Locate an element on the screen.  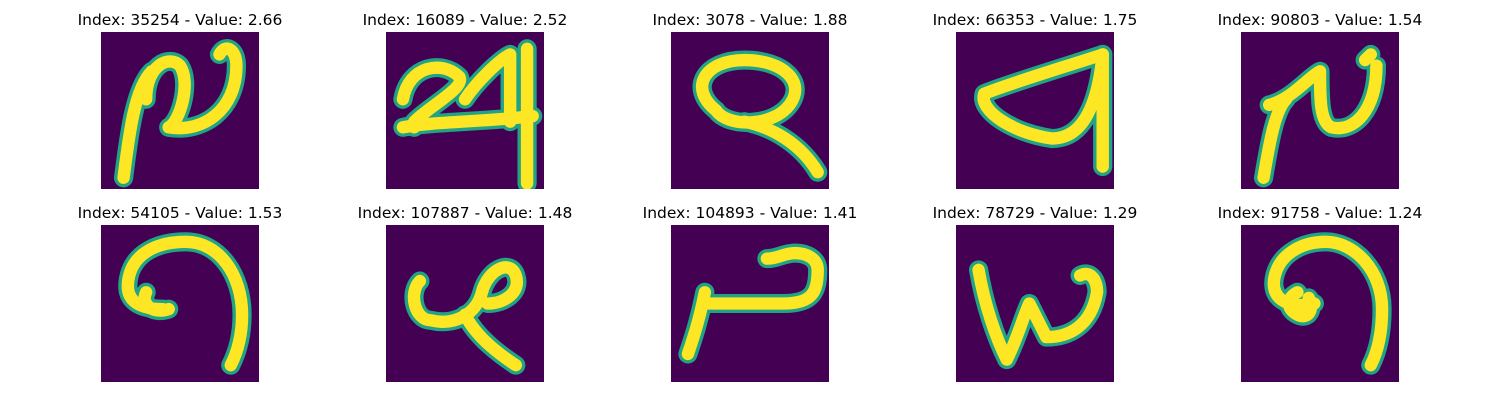
panel-value: 1.88 is located at coordinates (830, 20).